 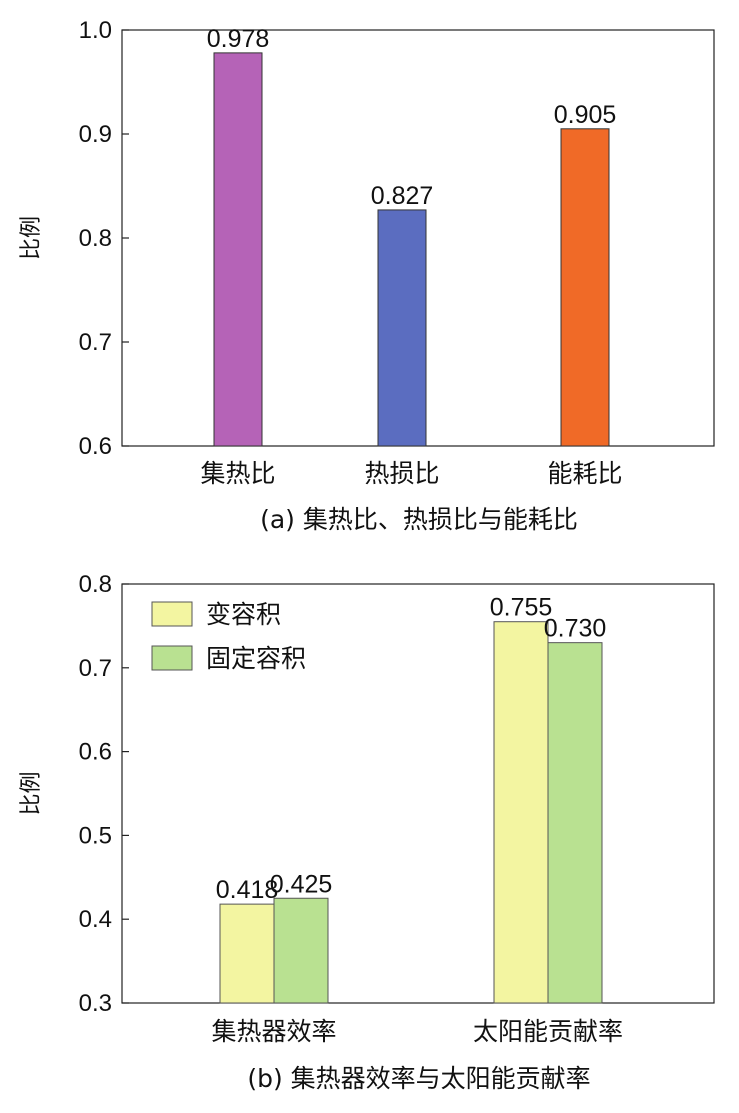 What do you see at coordinates (95, 134) in the screenshot?
I see `y-tick-label: 0.9` at bounding box center [95, 134].